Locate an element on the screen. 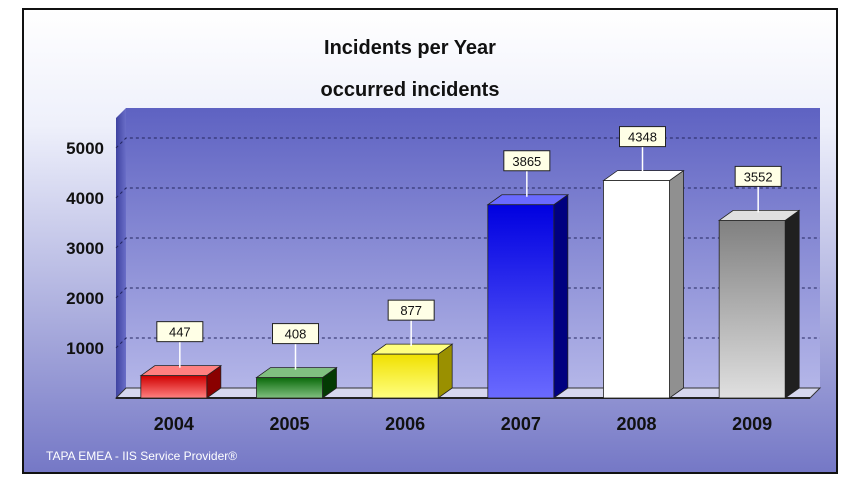 Image resolution: width=848 pixels, height=483 pixels. bar-2006 is located at coordinates (412, 371).